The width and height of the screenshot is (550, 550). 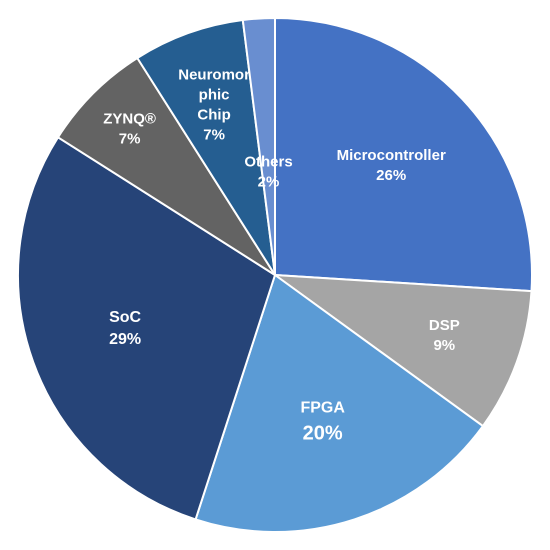 What do you see at coordinates (444, 335) in the screenshot?
I see `pie-label-dsp: DSP 9%` at bounding box center [444, 335].